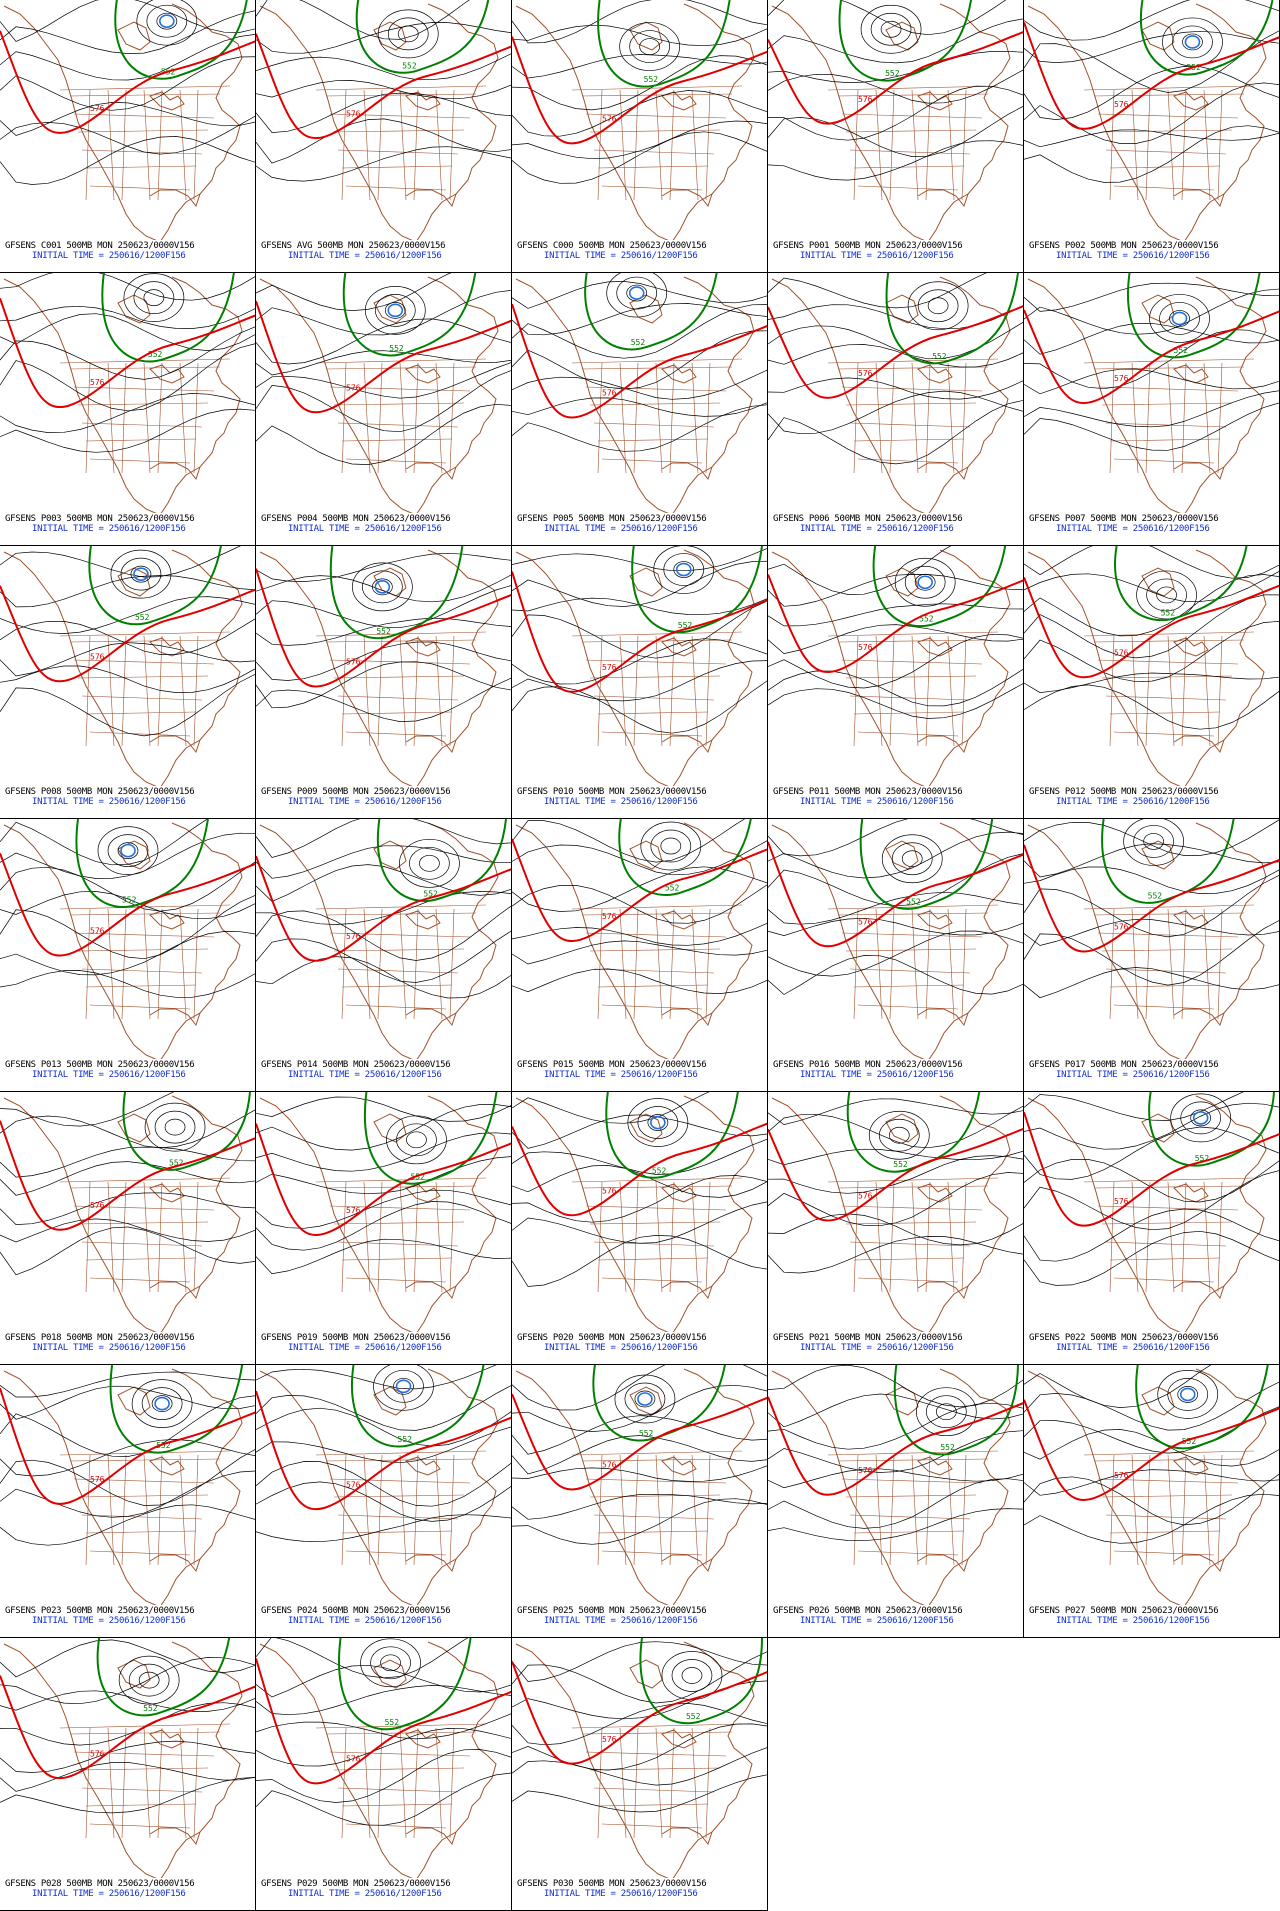 This screenshot has height=1911, width=1280. What do you see at coordinates (356, 519) in the screenshot?
I see `panel-title: GFSENS P004 500MB MON 250623/0000V156` at bounding box center [356, 519].